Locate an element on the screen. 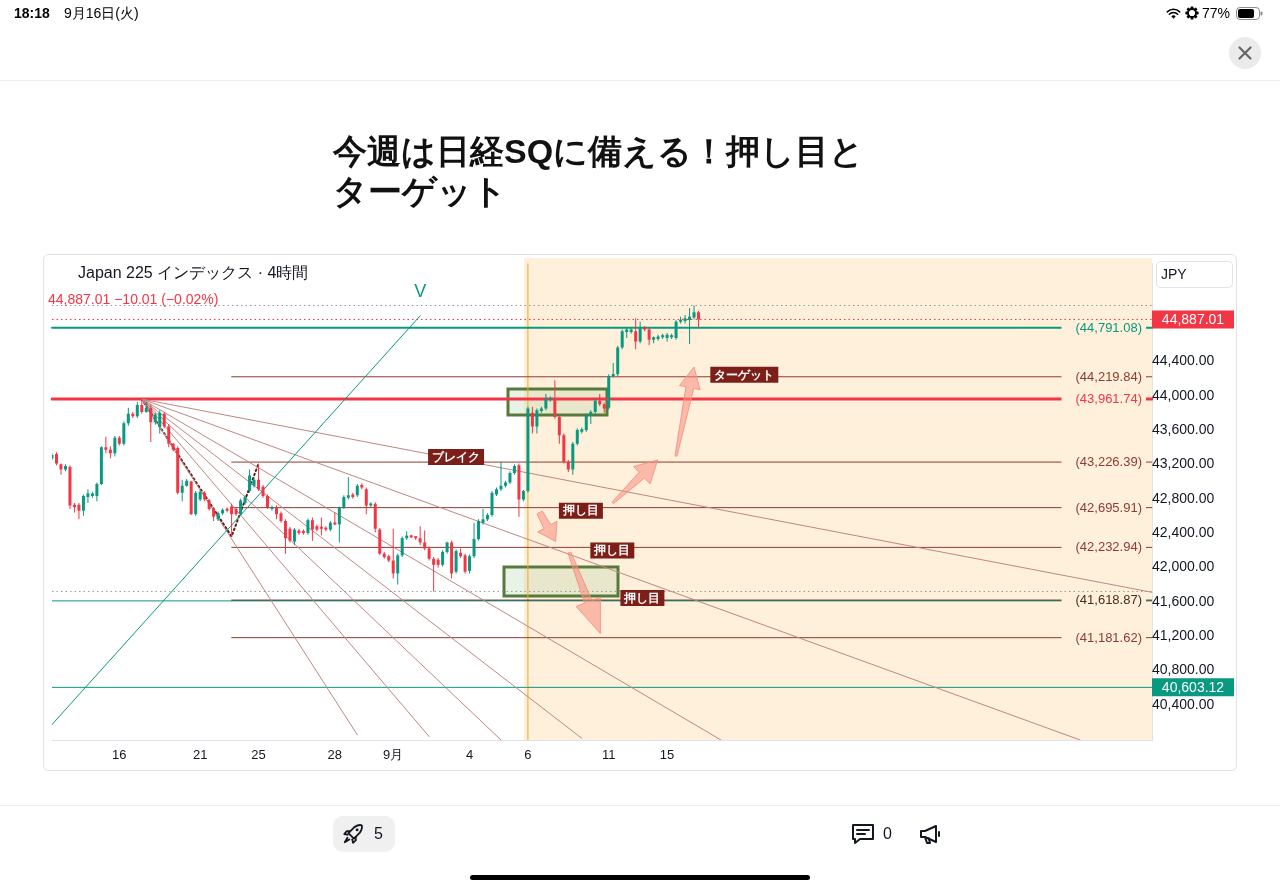 The image size is (1280, 889). series-label: (42,232.94) is located at coordinates (1108, 547).